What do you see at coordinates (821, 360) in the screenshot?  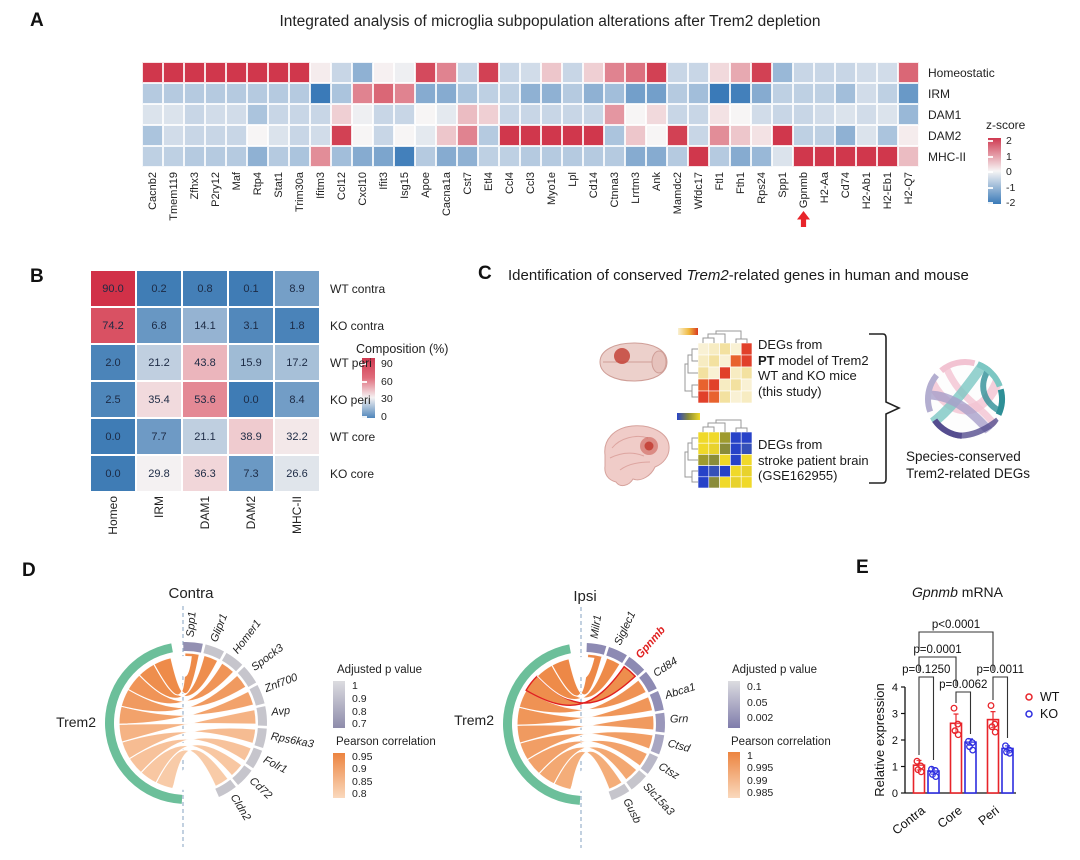 I see `box1-line2-rest: model of Trem2` at bounding box center [821, 360].